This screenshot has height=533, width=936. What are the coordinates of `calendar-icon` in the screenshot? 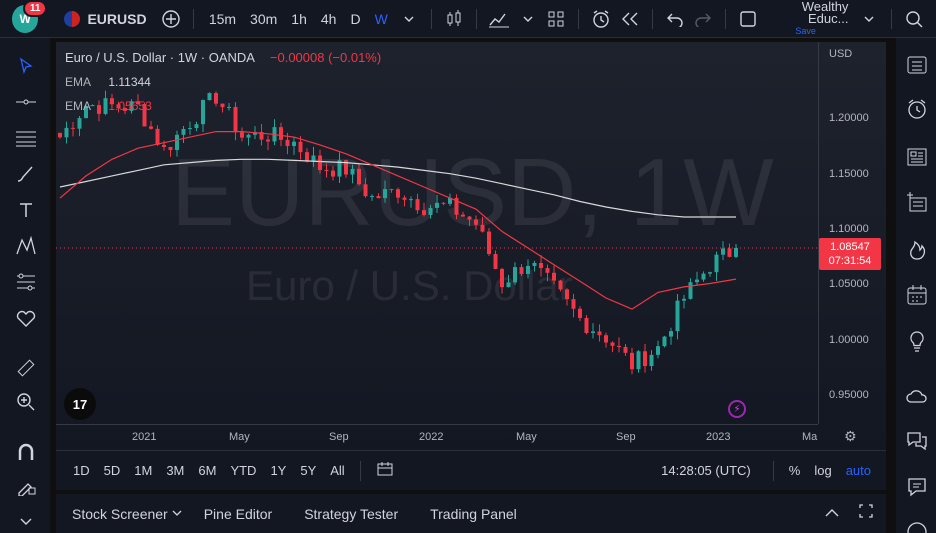 It's located at (917, 295).